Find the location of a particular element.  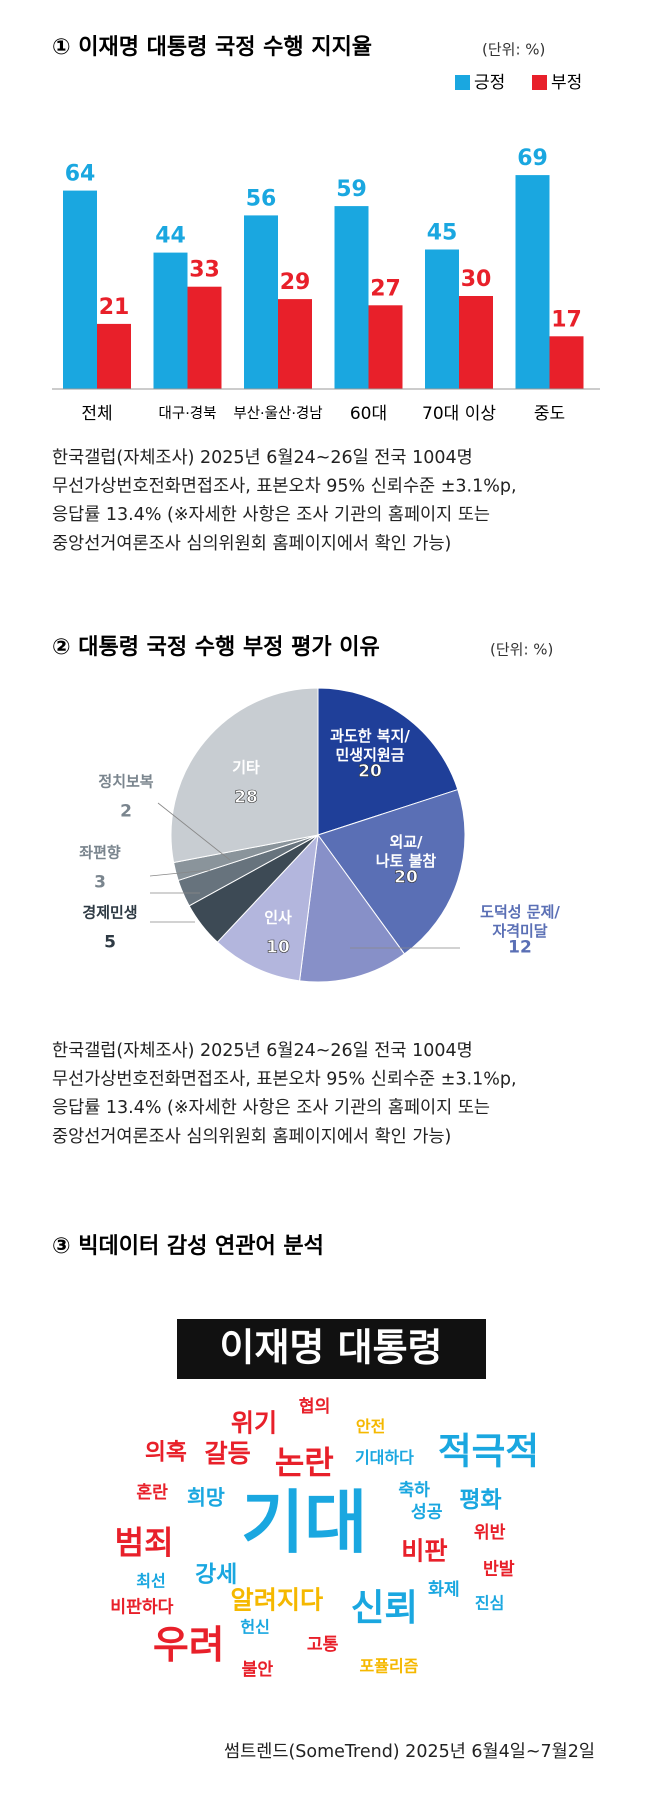

cloud-word: 성공 is located at coordinates (427, 1512).